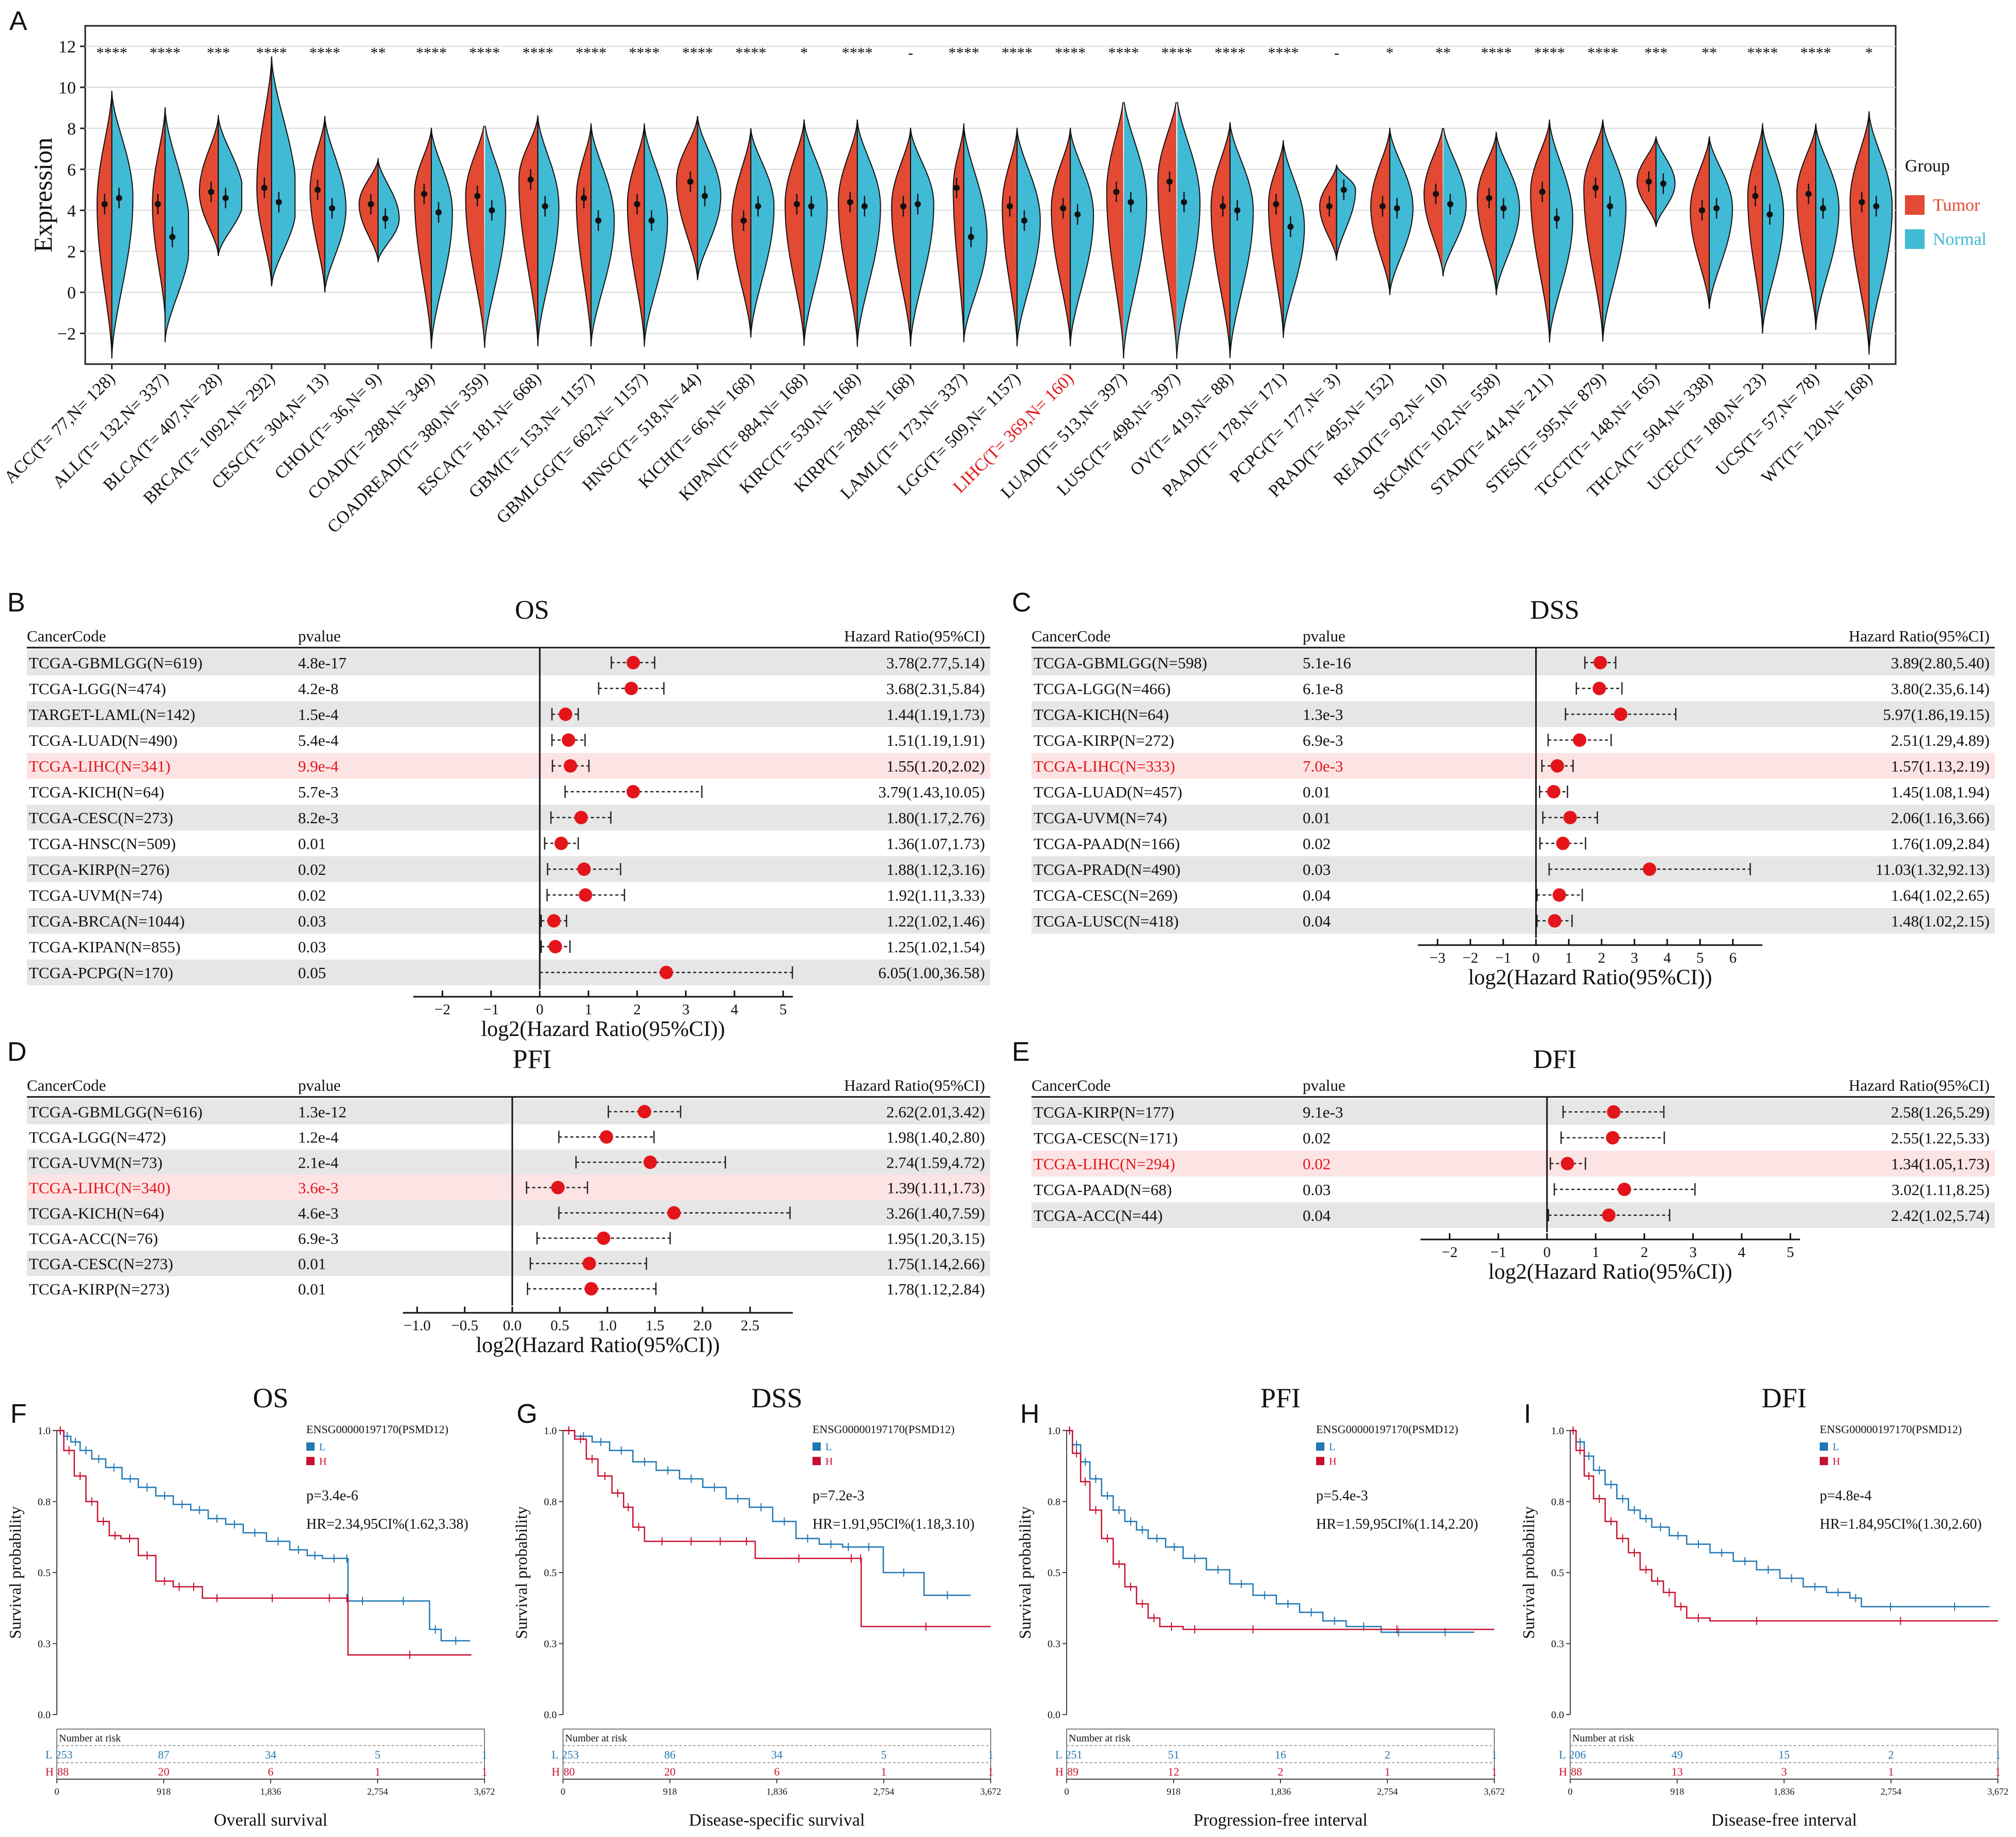 The height and width of the screenshot is (1837, 2016). I want to click on row-hazard-ratio: 11.03(1.32,92.13), so click(1933, 869).